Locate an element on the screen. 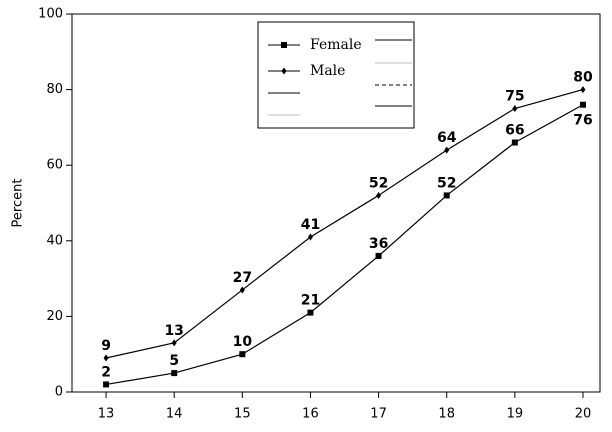  x-tick-label: 14 is located at coordinates (174, 414).